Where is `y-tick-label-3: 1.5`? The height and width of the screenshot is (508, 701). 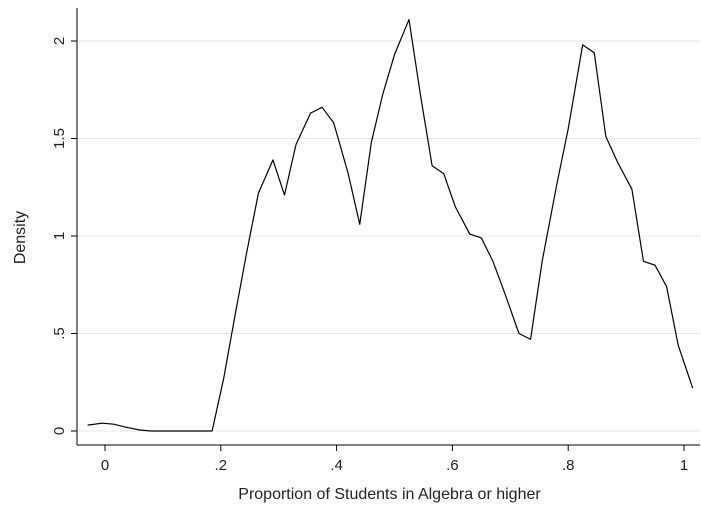 y-tick-label-3: 1.5 is located at coordinates (59, 138).